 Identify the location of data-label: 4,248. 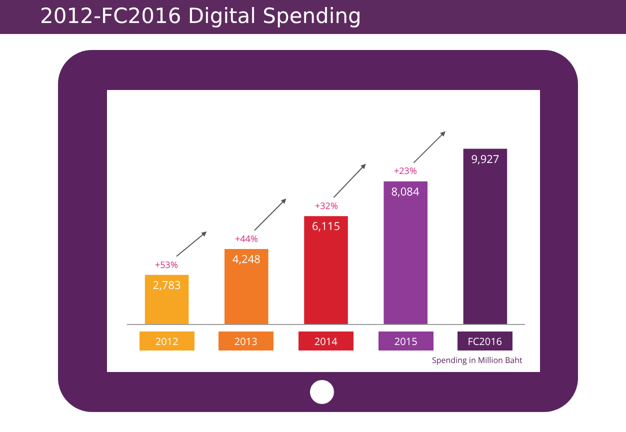
(246, 260).